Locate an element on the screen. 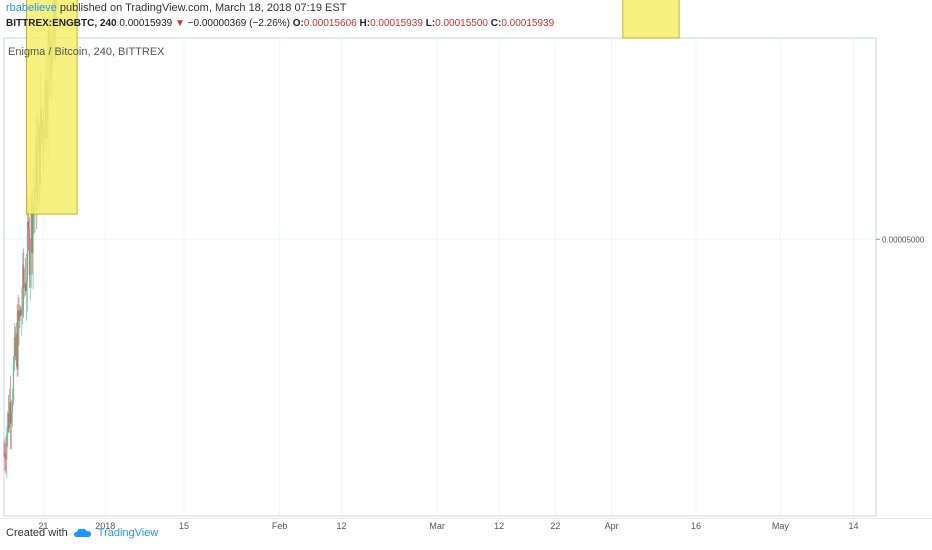 This screenshot has height=550, width=932. highlight-box-wave5 is located at coordinates (651, 19).